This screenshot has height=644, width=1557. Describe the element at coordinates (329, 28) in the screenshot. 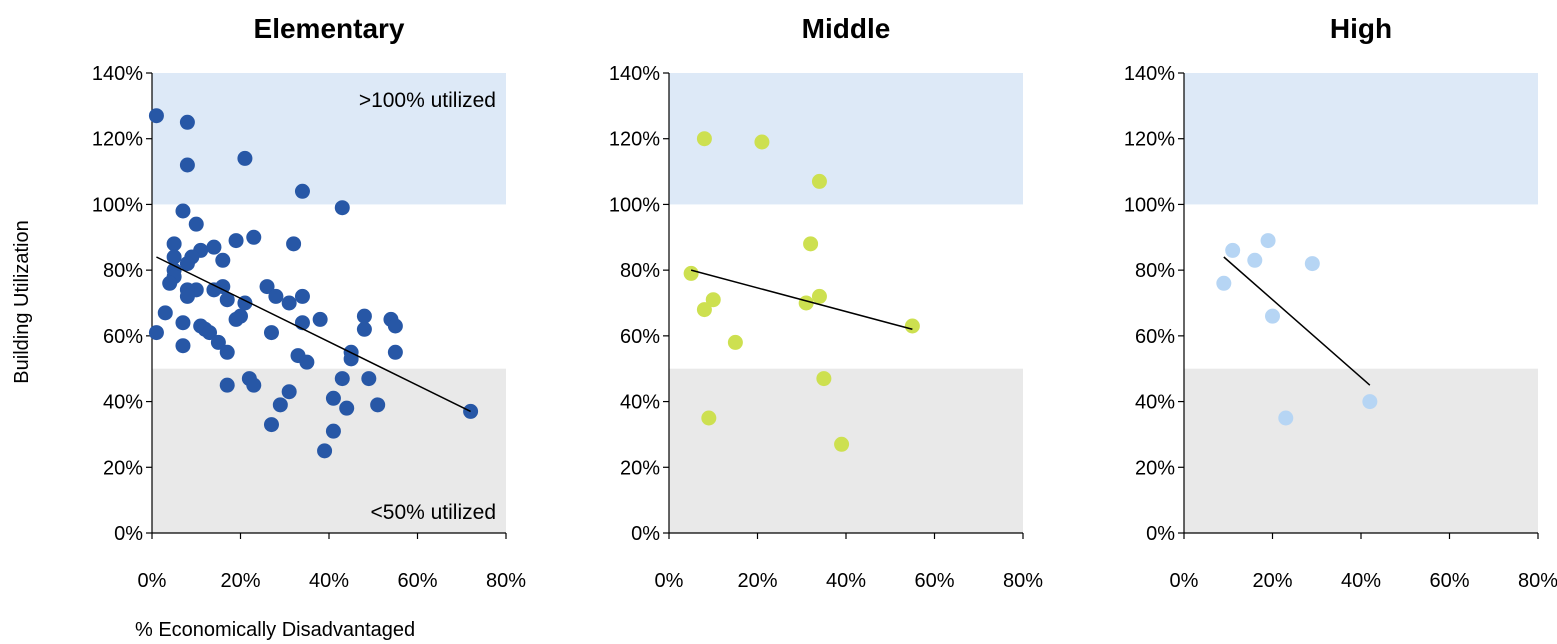

I see `chart-title: Elementary` at that location.